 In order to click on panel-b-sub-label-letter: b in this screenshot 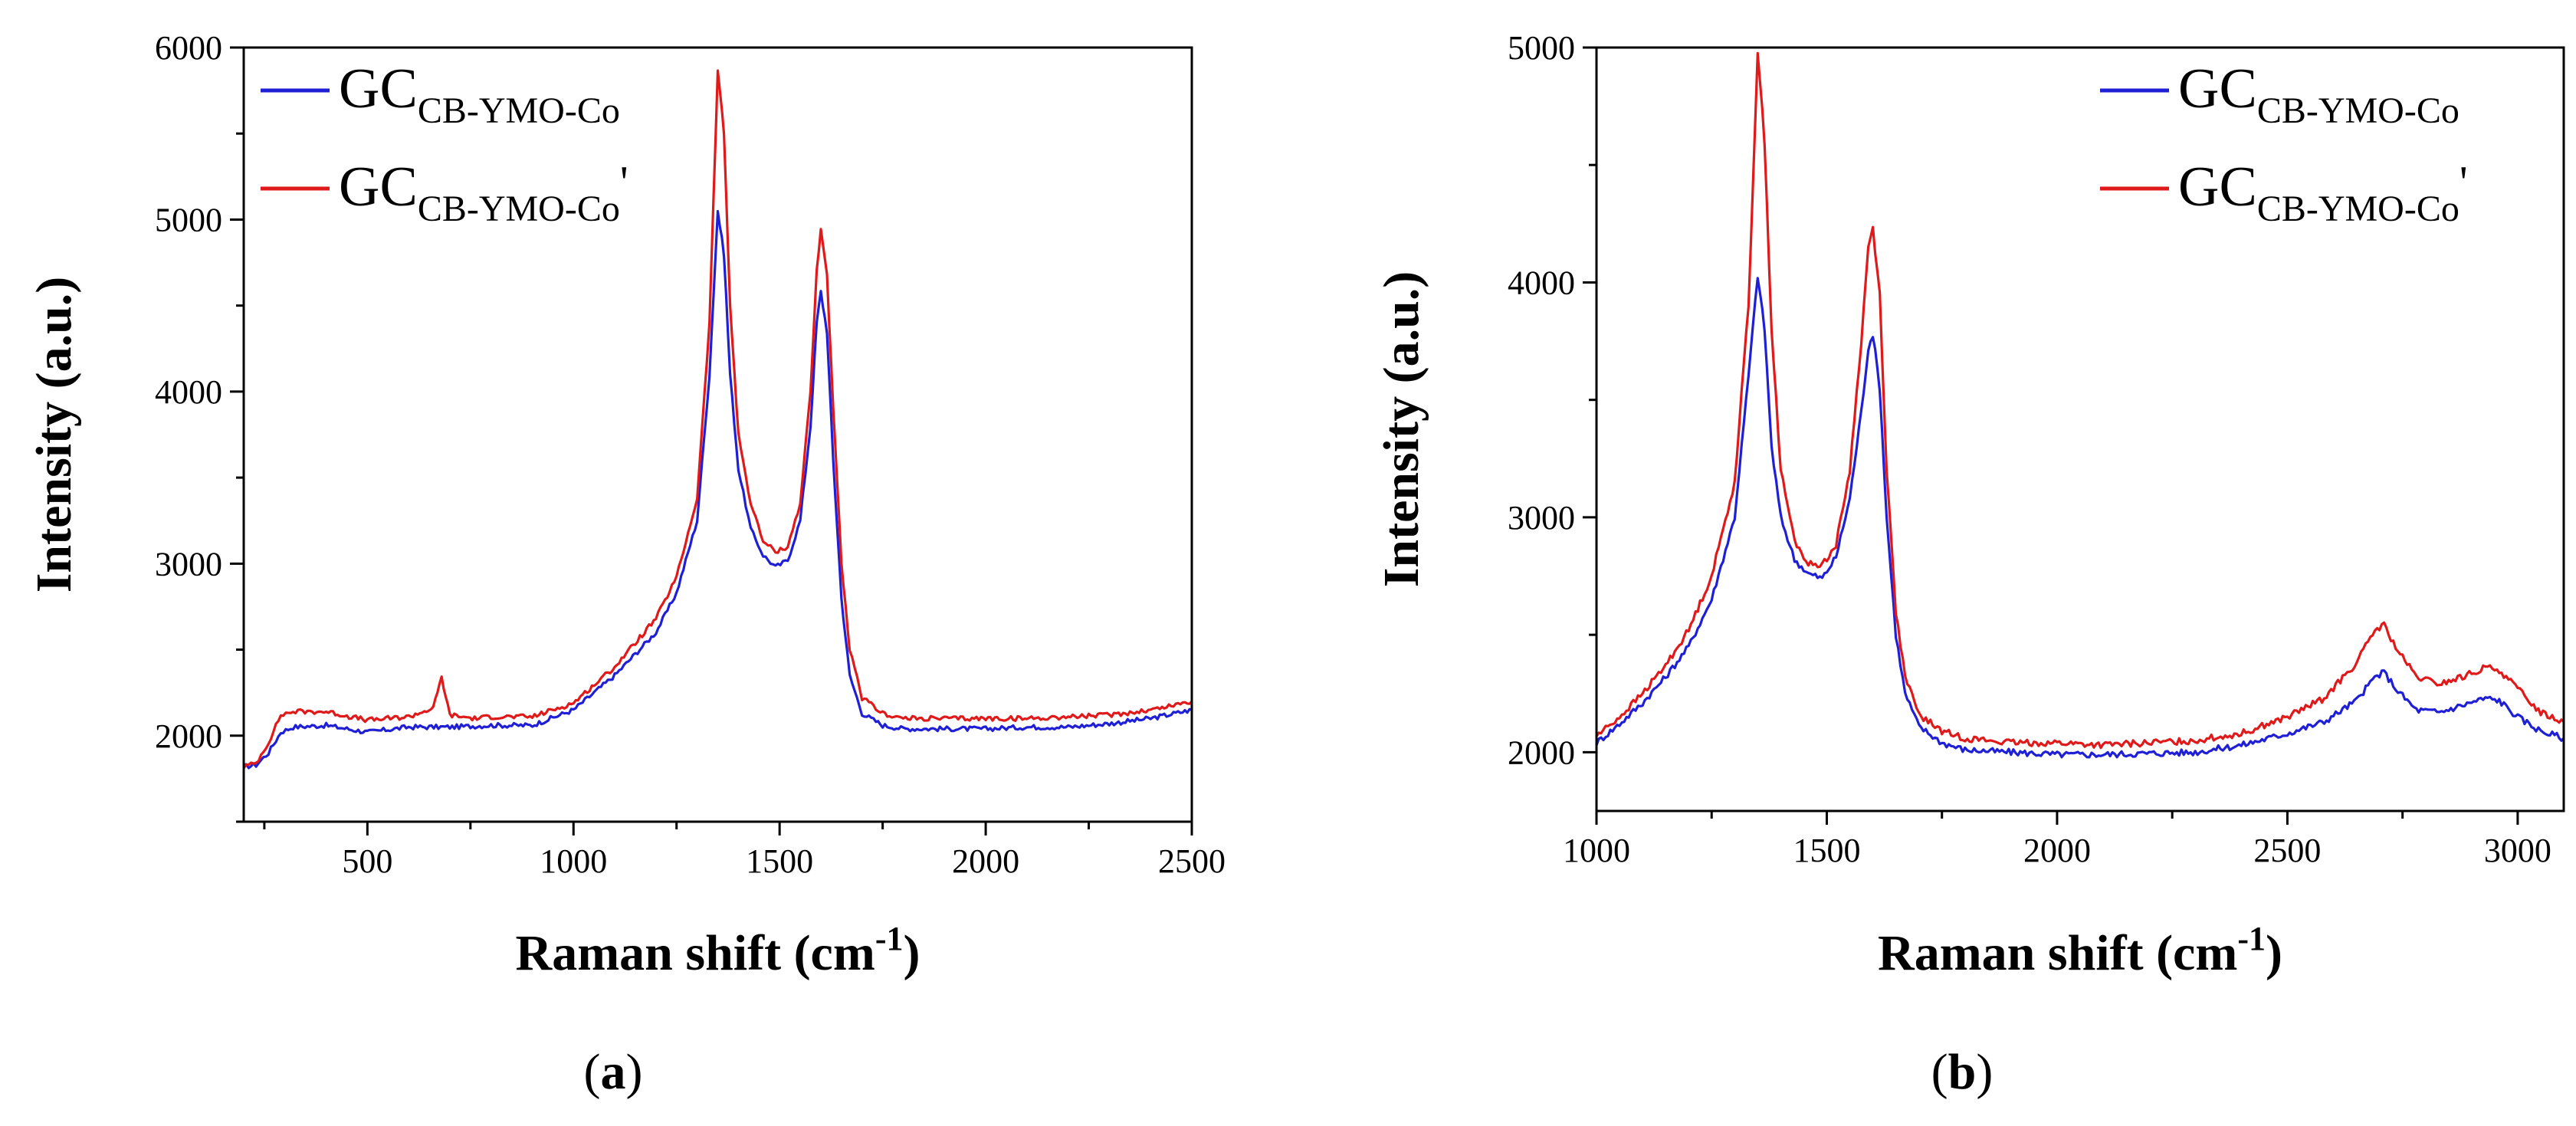, I will do `click(1962, 1072)`.